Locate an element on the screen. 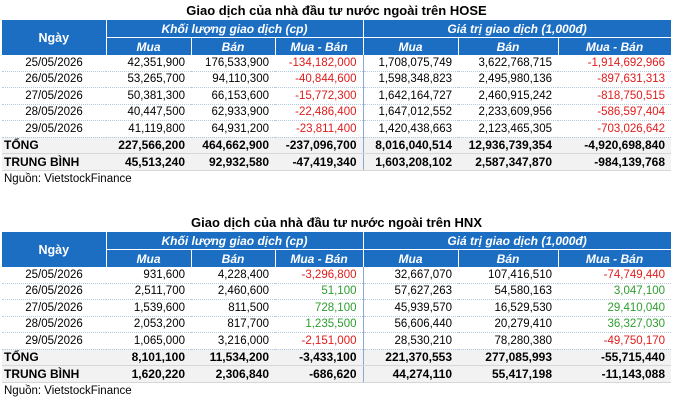  row-value: 1,647,012,552 is located at coordinates (410, 112).